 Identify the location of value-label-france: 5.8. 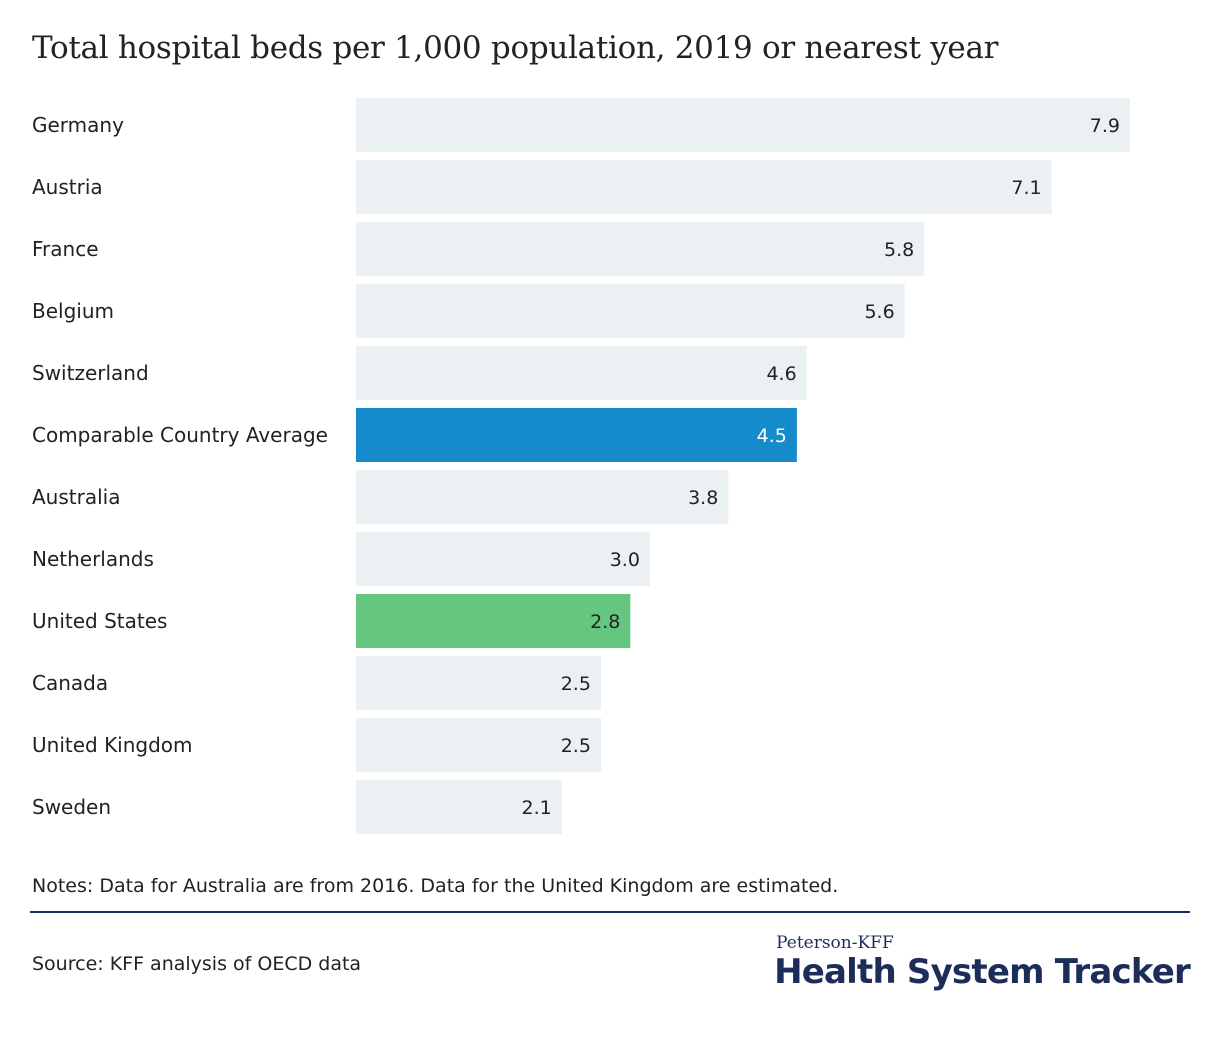
(899, 250).